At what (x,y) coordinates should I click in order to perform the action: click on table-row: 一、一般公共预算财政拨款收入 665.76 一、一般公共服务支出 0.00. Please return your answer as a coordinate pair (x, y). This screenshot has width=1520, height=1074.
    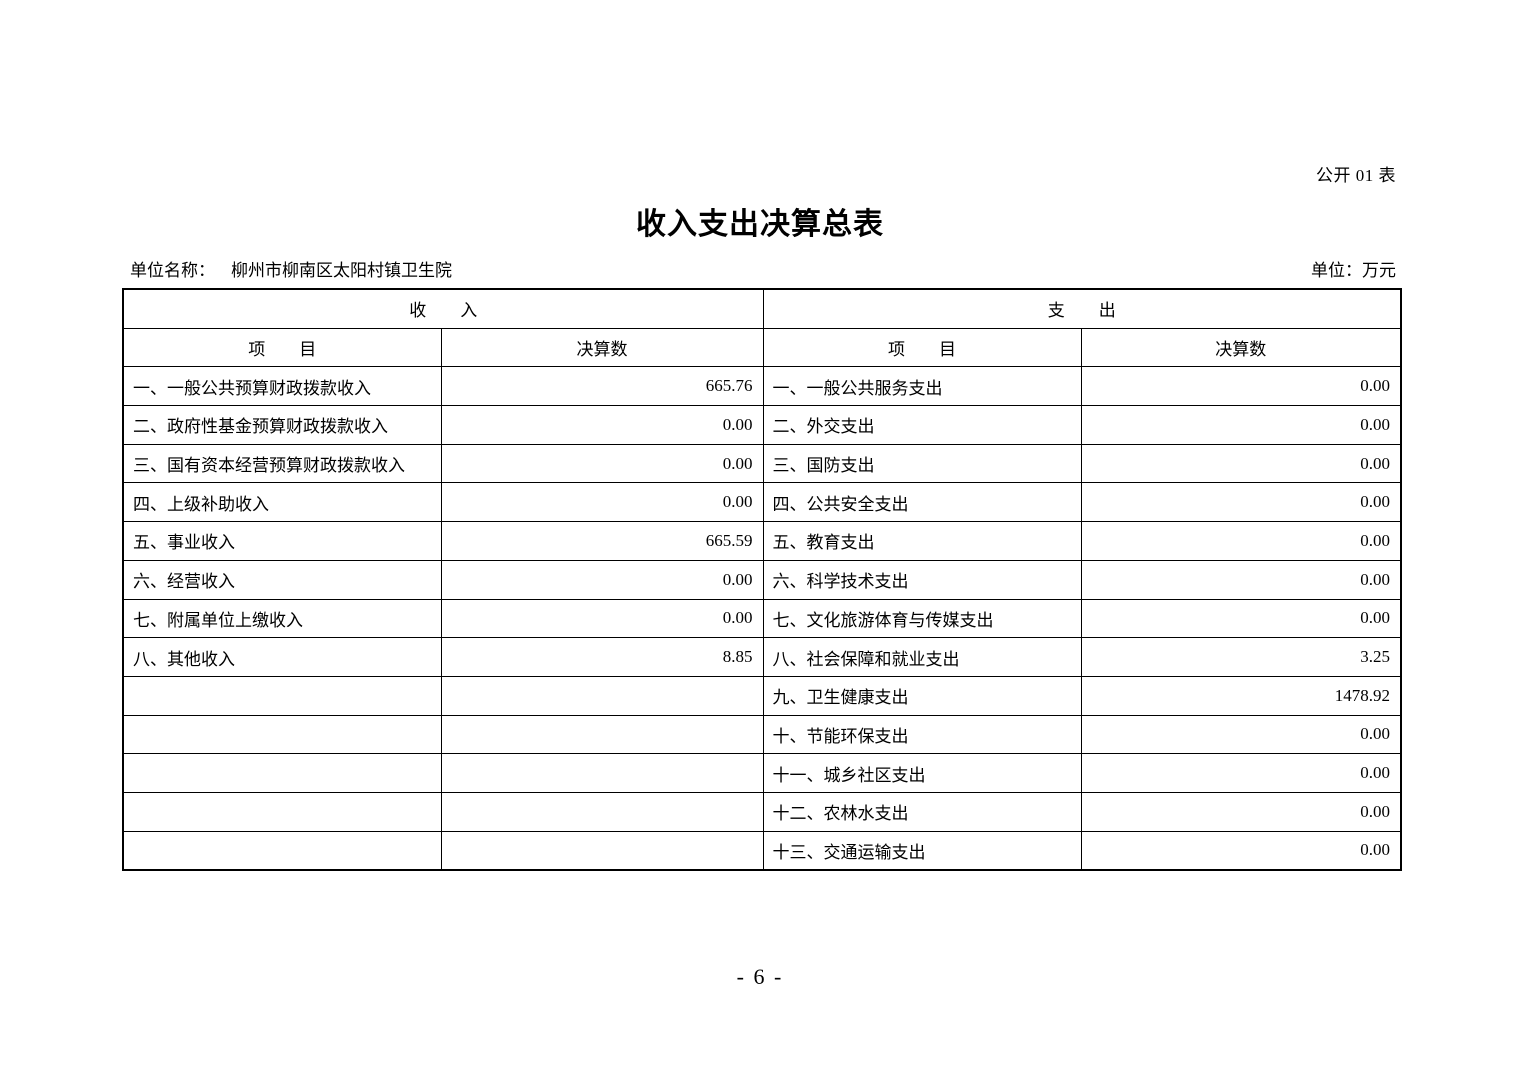
    Looking at the image, I should click on (762, 386).